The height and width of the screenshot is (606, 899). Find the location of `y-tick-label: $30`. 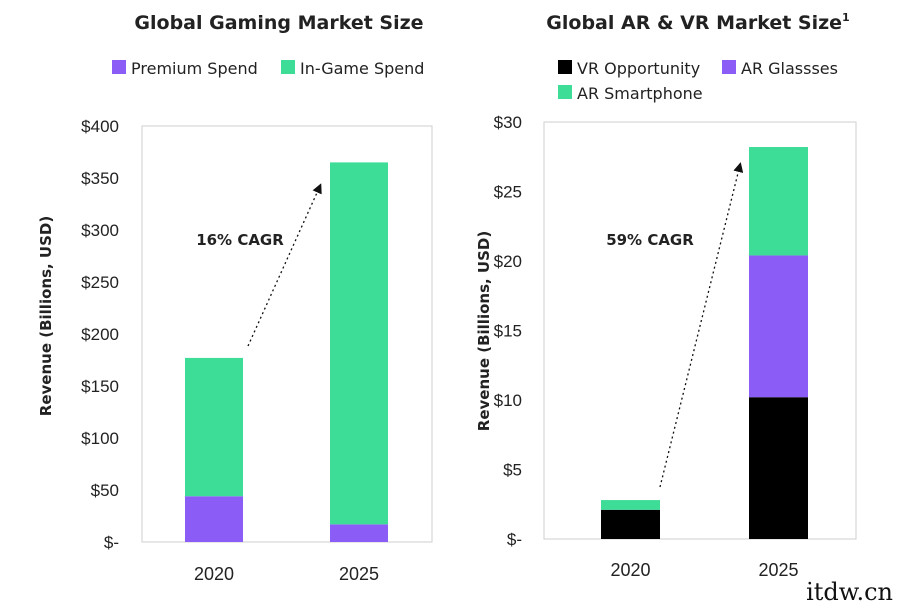

y-tick-label: $30 is located at coordinates (508, 122).